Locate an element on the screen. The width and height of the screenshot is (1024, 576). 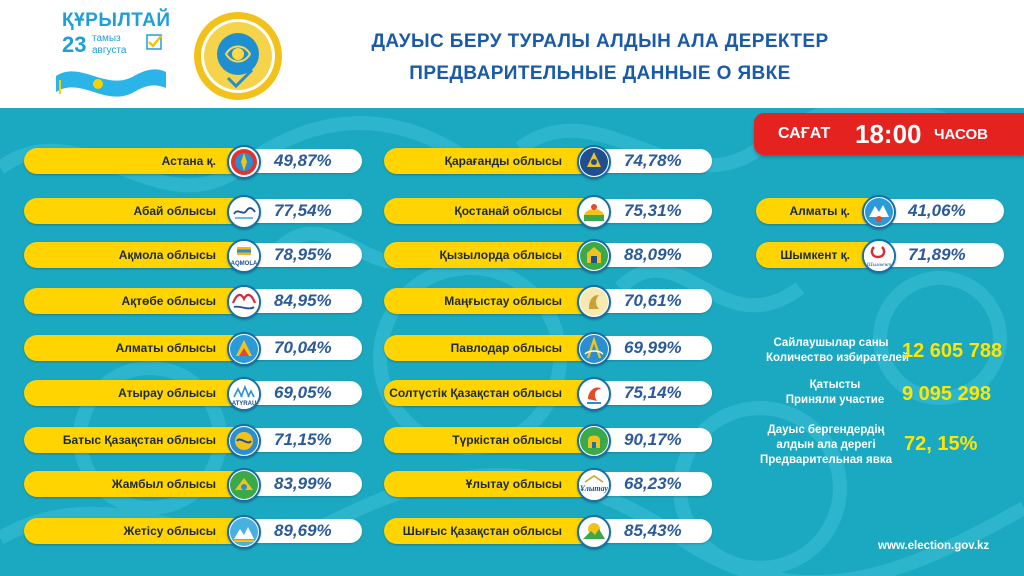
region-name: Солтүстік Қазақстан облысы is located at coordinates (475, 393).